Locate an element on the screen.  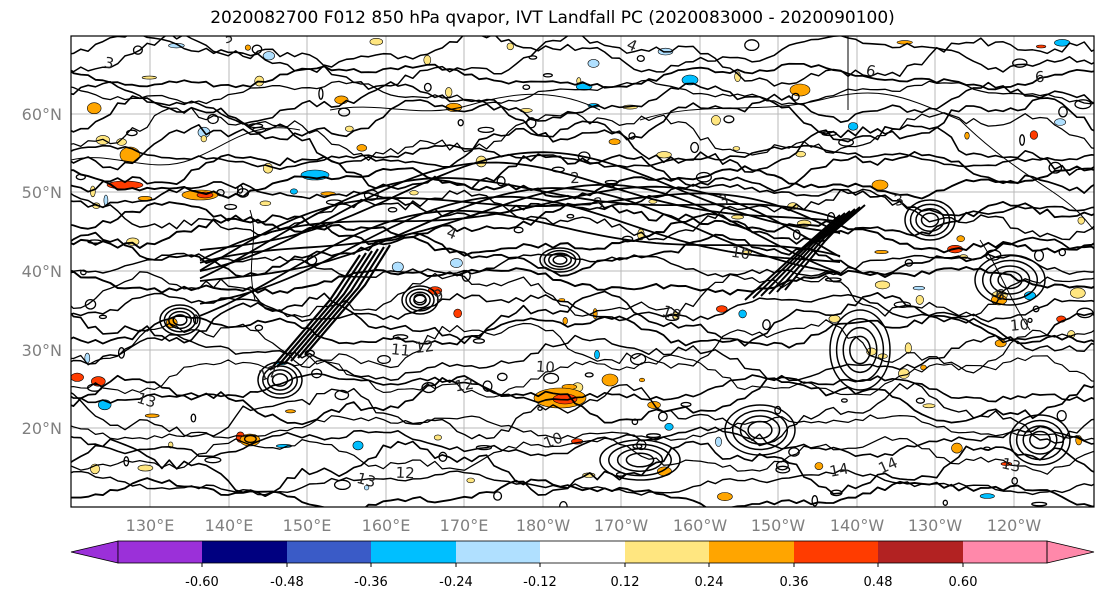
lat-label: 60°N is located at coordinates (42, 114).